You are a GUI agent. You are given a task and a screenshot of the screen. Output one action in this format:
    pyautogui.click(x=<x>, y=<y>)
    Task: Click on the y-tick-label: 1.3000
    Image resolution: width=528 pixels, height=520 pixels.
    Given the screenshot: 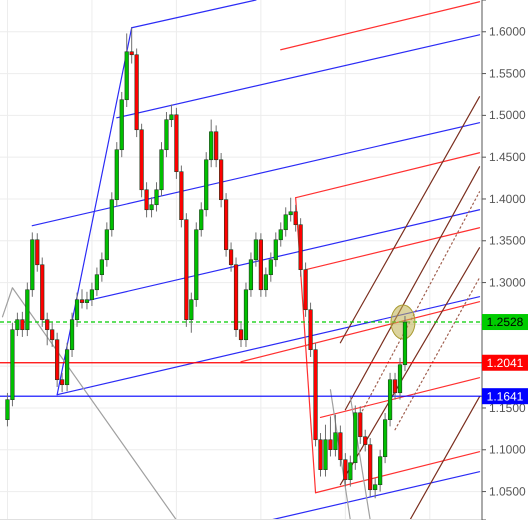 What is the action you would take?
    pyautogui.click(x=507, y=282)
    